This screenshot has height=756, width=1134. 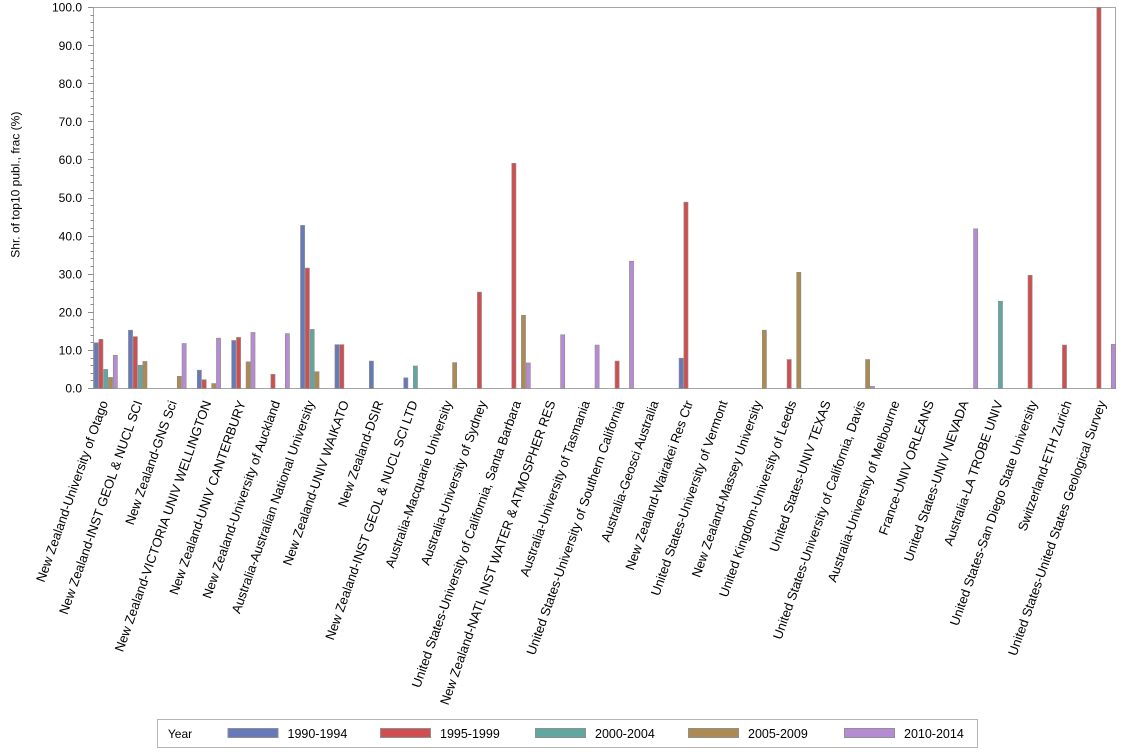 What do you see at coordinates (318, 734) in the screenshot?
I see `svg-text: 1990-1994` at bounding box center [318, 734].